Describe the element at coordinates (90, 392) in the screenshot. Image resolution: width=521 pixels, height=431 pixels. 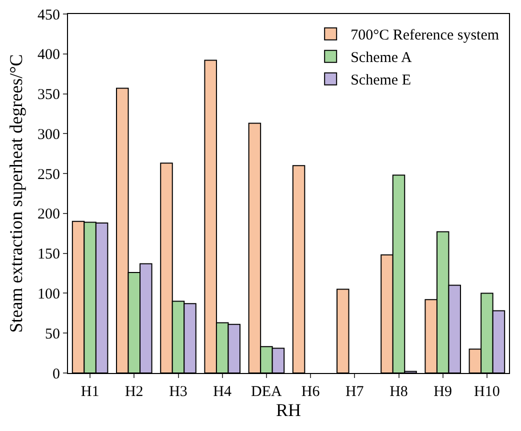
I see `x-tick-label: H1` at that location.